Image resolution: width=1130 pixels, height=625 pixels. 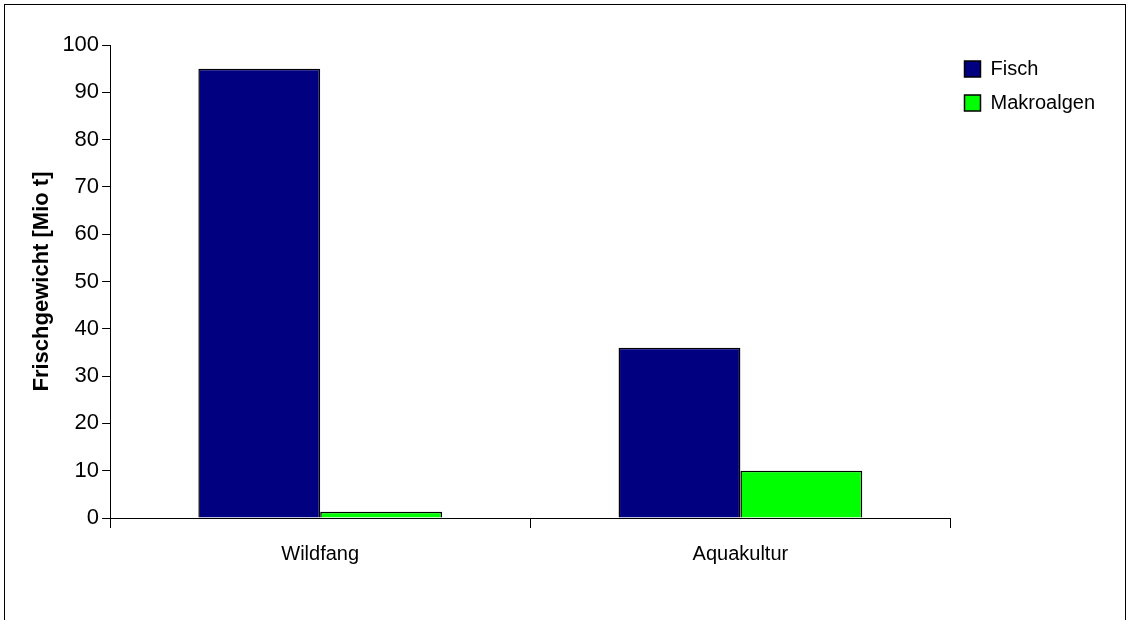 I want to click on y-tick-label: 60, so click(x=87, y=233).